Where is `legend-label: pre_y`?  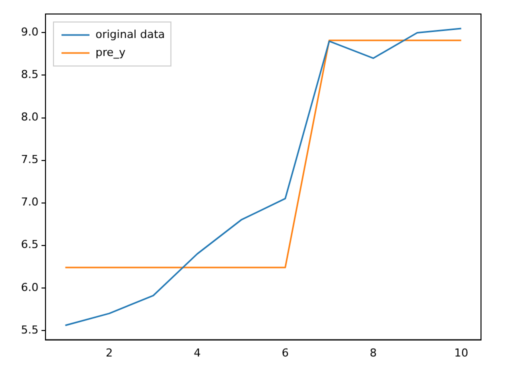 legend-label: pre_y is located at coordinates (110, 52).